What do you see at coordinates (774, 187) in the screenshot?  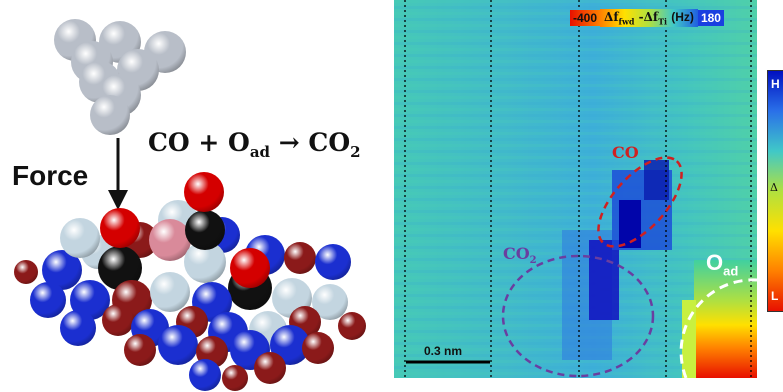 I see `side-colorbar-mid: Δ` at bounding box center [774, 187].